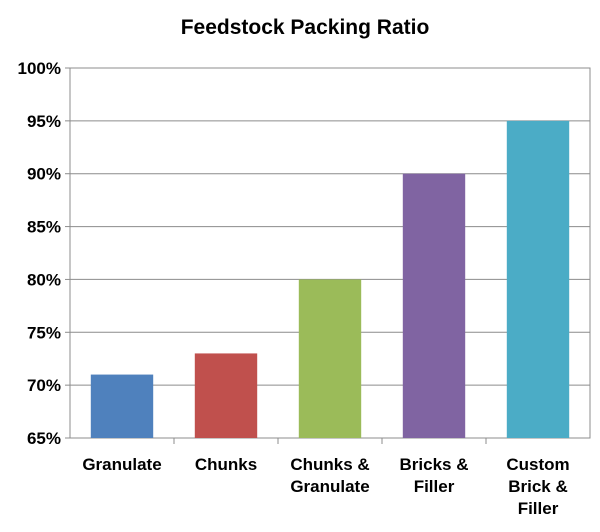  Describe the element at coordinates (44, 279) in the screenshot. I see `y-tick-label: 80%` at that location.